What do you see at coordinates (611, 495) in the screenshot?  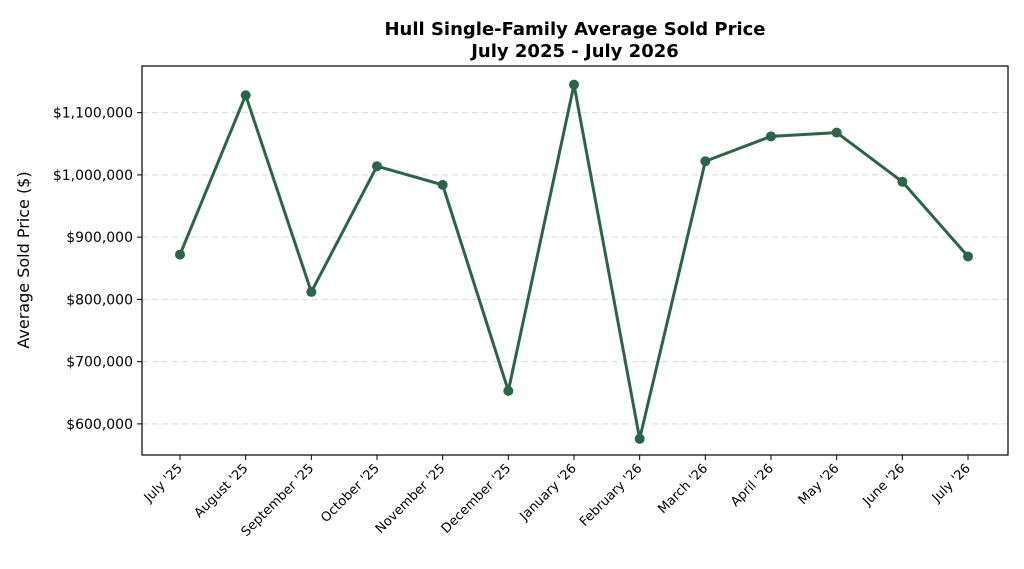 I see `x-tick-label: February '26` at bounding box center [611, 495].